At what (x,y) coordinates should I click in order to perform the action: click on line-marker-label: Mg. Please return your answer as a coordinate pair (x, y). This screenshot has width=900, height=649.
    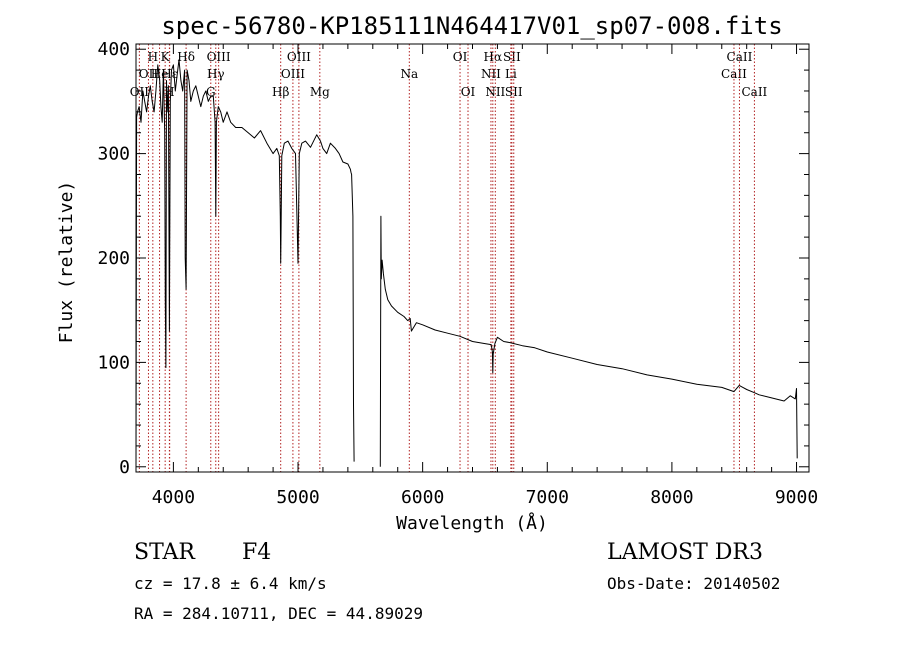
    Looking at the image, I should click on (320, 92).